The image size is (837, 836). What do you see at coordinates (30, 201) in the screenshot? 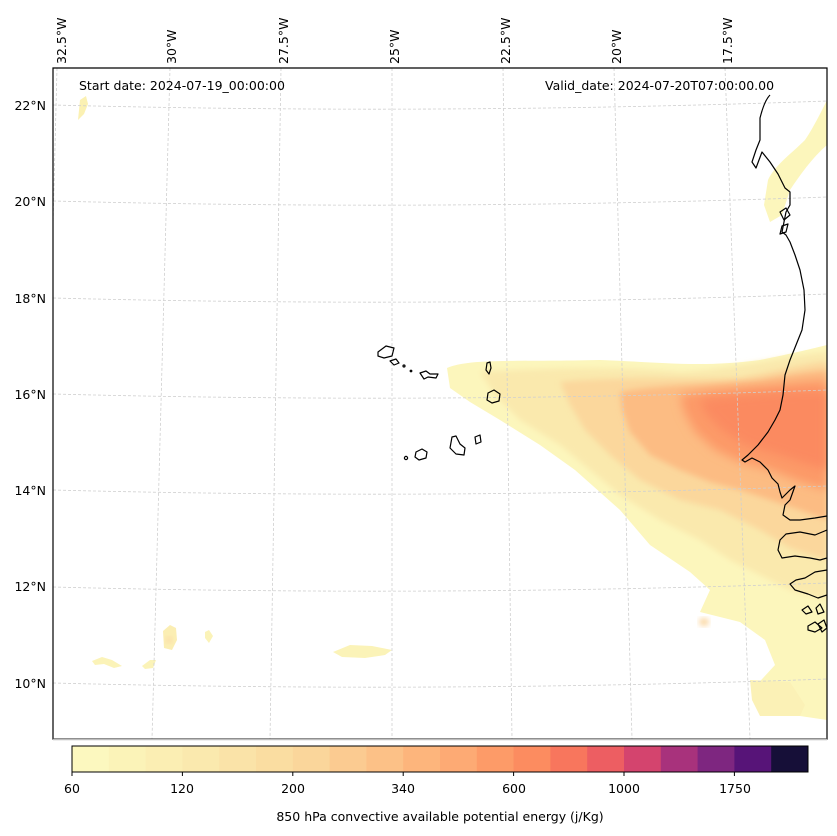
I see `lat-tick-label: 20°N` at bounding box center [30, 201].